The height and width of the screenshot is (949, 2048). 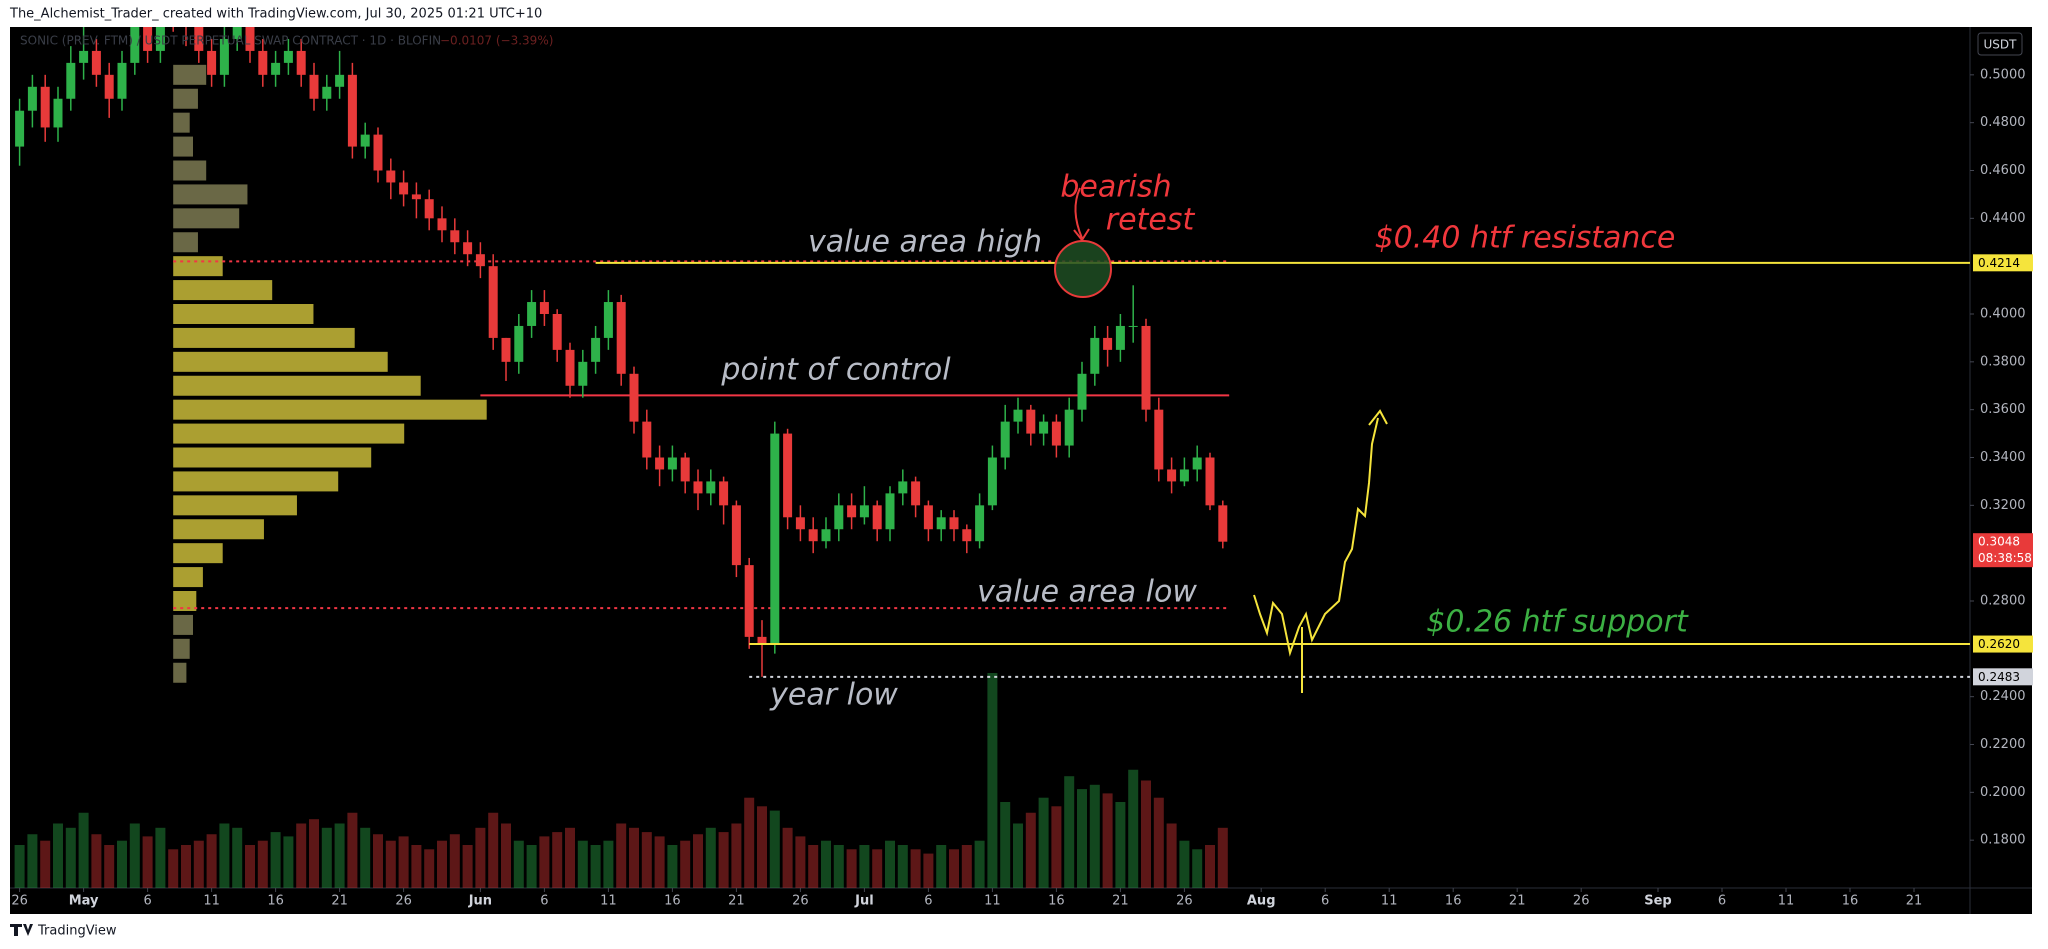 I want to click on y-tick-label: 0.3800, so click(x=2003, y=361).